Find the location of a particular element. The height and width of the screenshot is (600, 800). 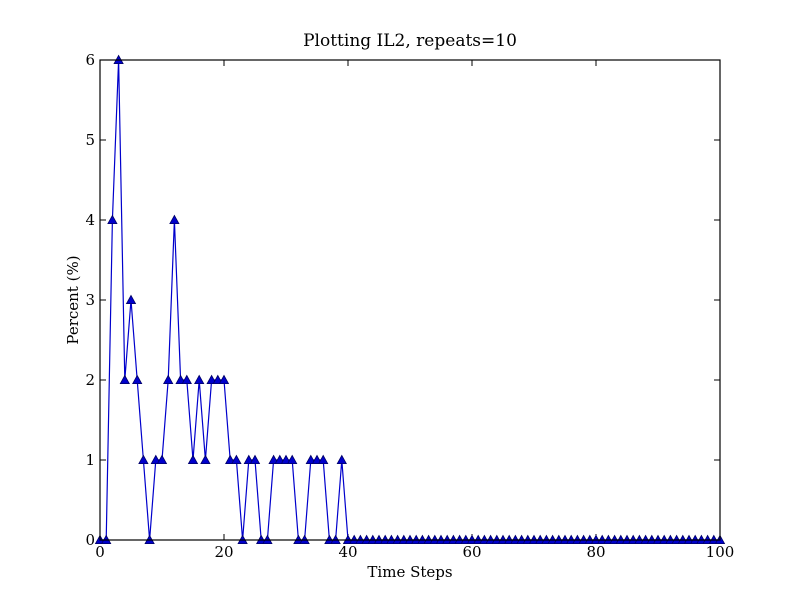

y-tick-label: 4 is located at coordinates (90, 220).